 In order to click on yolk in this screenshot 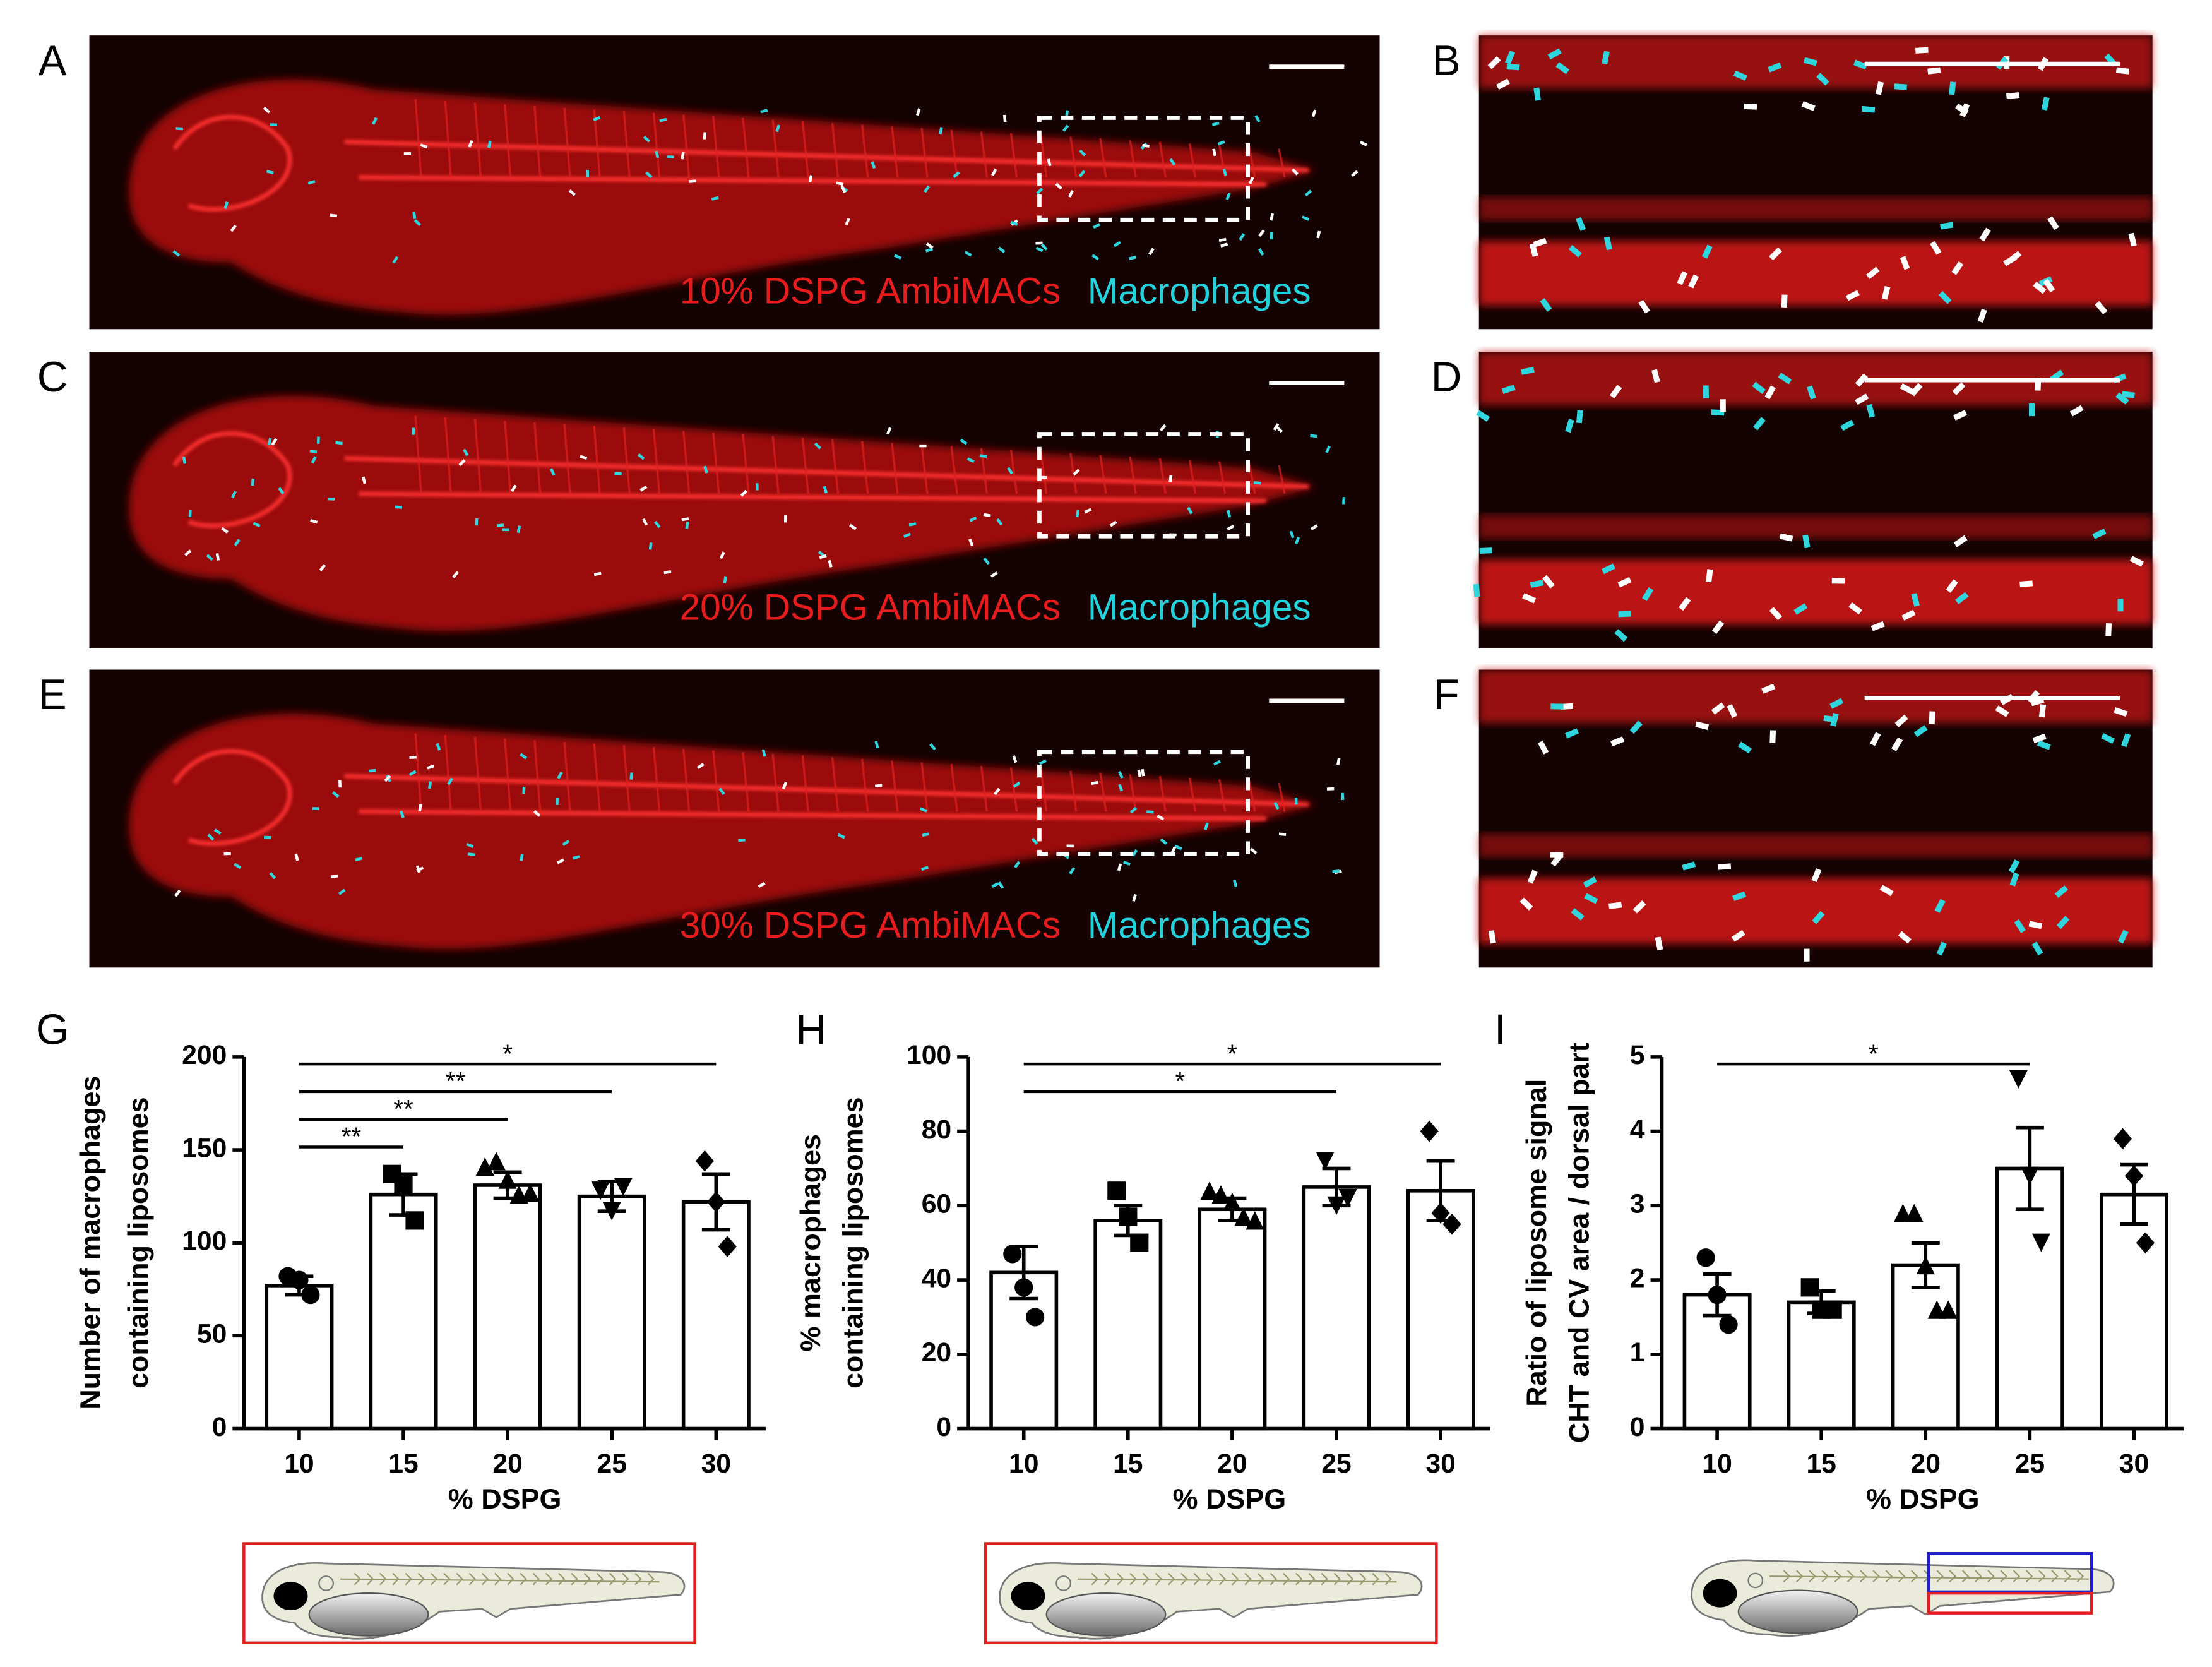, I will do `click(368, 1615)`.